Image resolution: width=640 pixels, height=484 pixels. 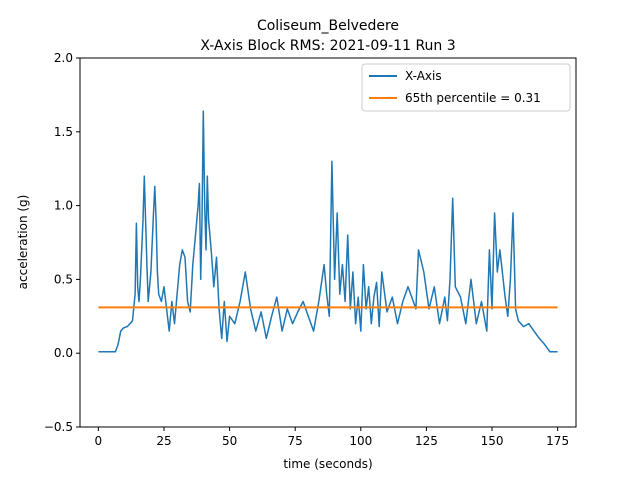 What do you see at coordinates (63, 353) in the screenshot?
I see `y-tick-label: 0.0` at bounding box center [63, 353].